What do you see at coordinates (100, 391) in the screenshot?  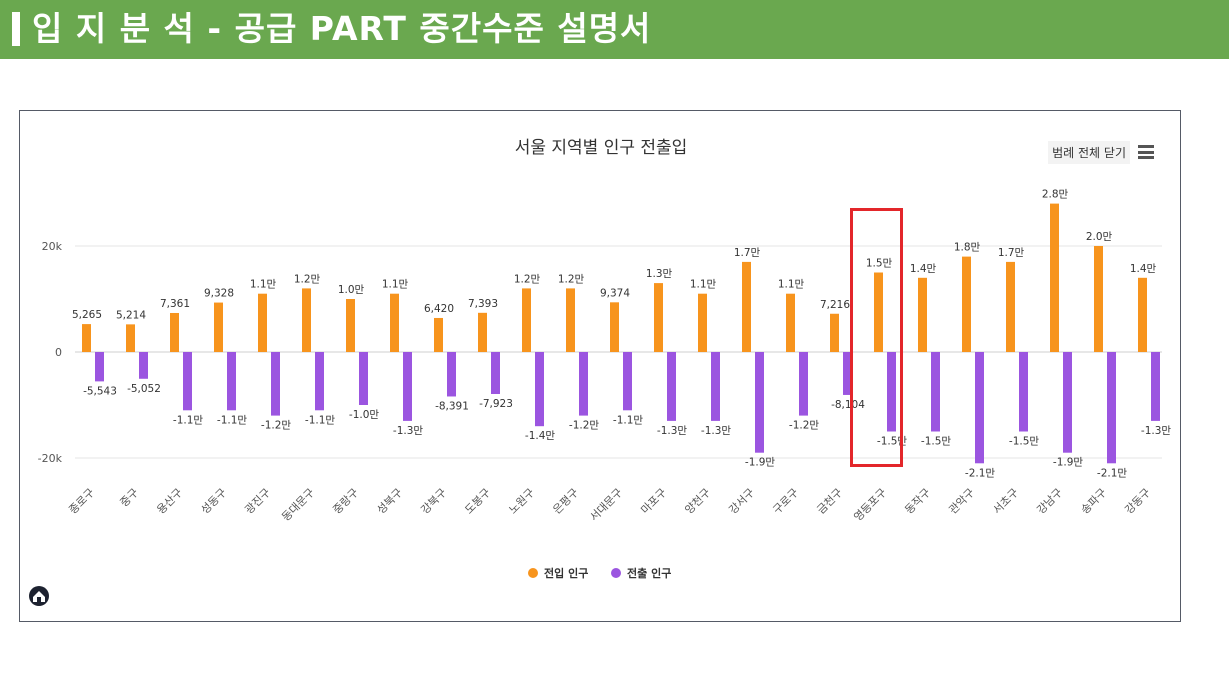 I see `data-label-out: -5,543` at bounding box center [100, 391].